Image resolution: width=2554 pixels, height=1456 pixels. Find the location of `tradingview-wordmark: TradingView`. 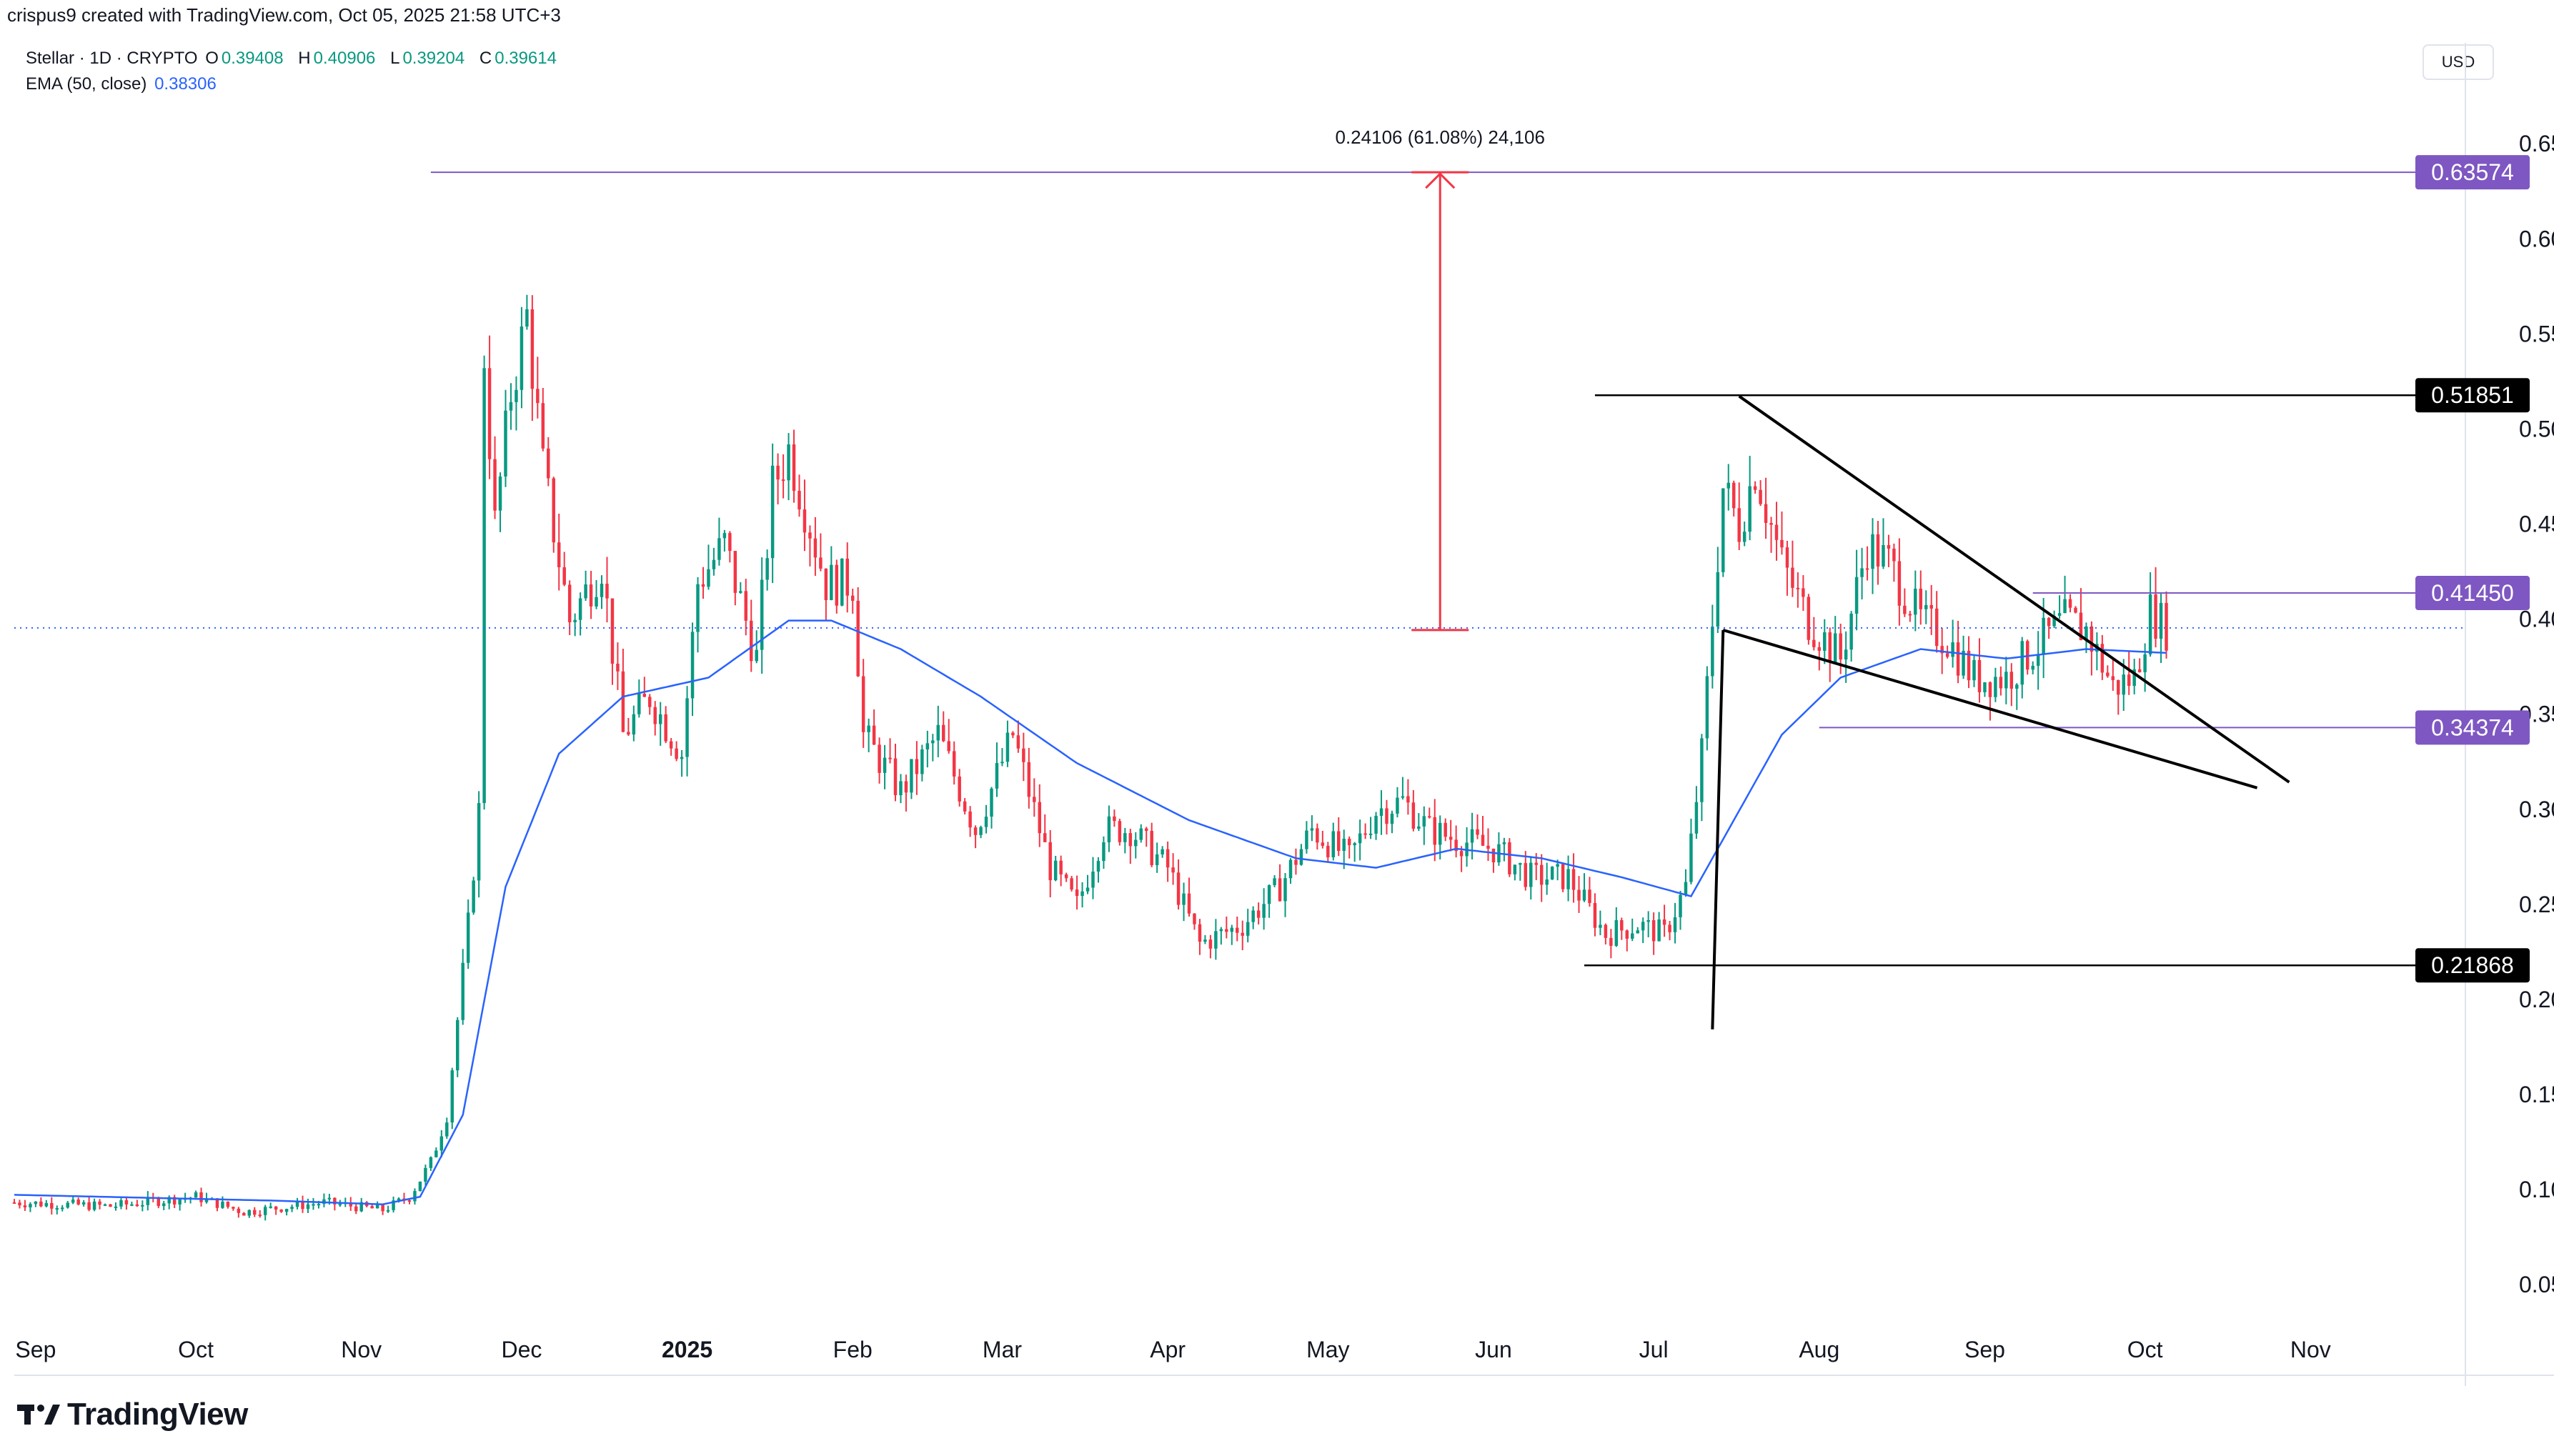

tradingview-wordmark: TradingView is located at coordinates (157, 1414).